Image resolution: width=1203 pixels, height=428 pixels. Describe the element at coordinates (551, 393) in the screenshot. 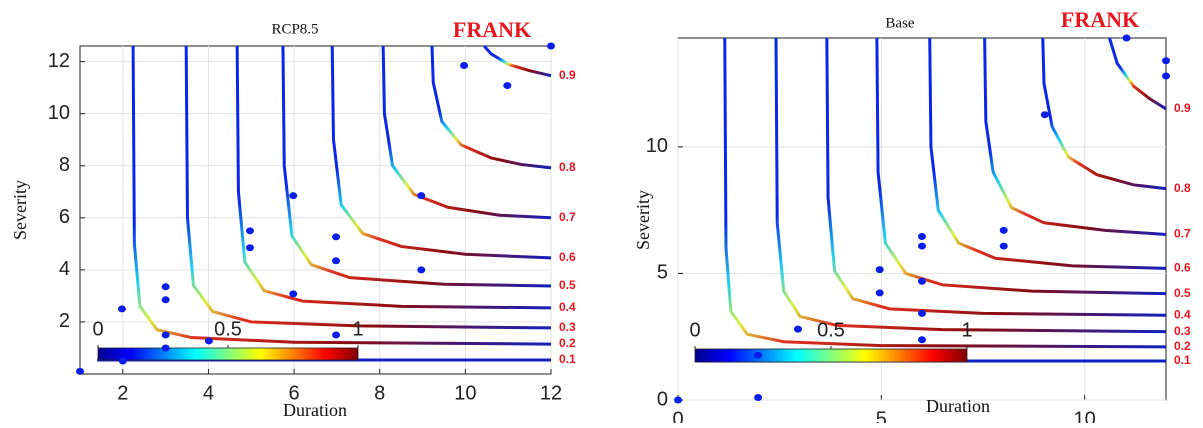

I see `x-tick-label: 12` at that location.